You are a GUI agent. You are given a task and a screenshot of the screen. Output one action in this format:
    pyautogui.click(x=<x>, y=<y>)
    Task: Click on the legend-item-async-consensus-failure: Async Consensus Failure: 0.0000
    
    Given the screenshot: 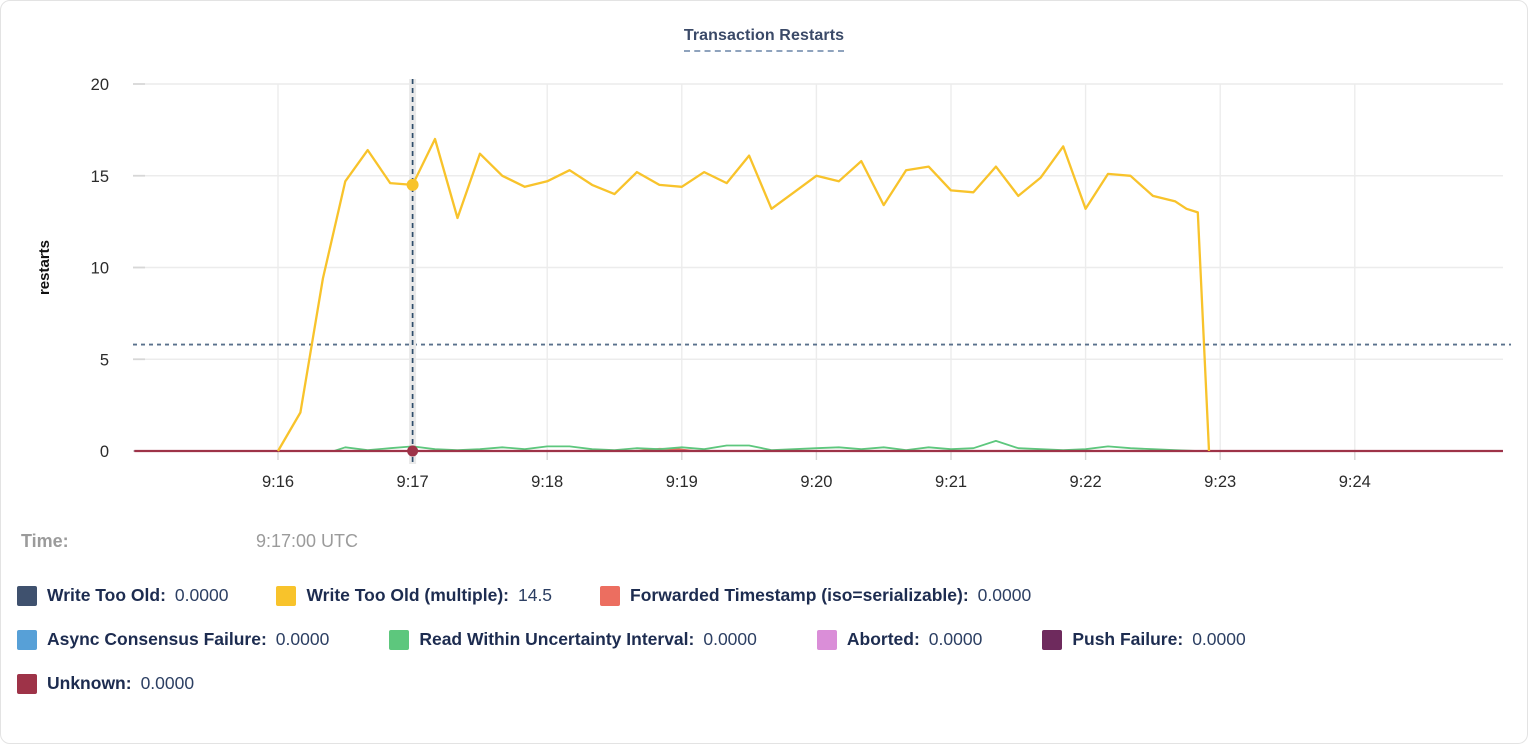 What is the action you would take?
    pyautogui.click(x=173, y=639)
    